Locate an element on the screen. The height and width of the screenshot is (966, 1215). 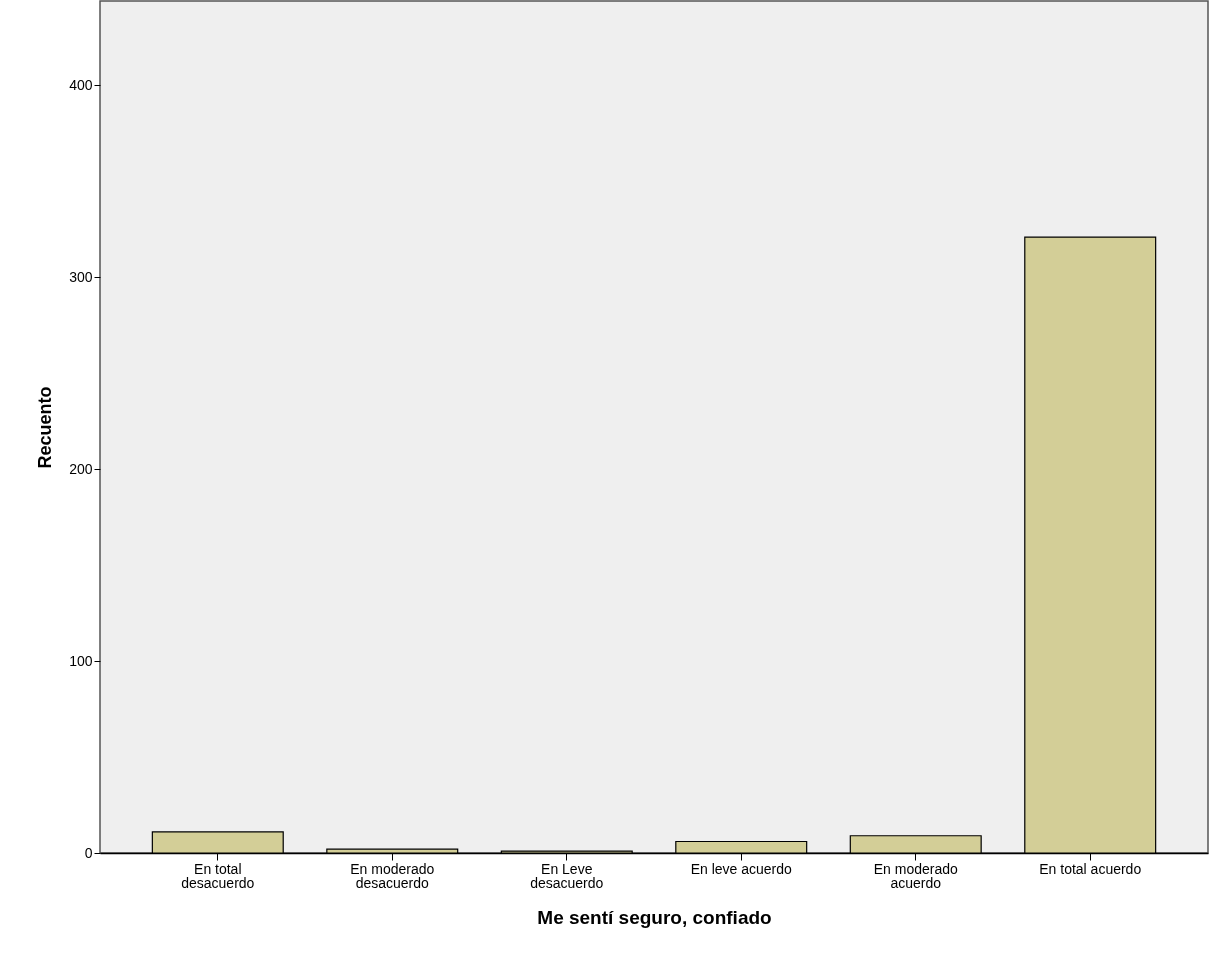
x-tick-label: En moderado desacuerdo is located at coordinates (392, 875).